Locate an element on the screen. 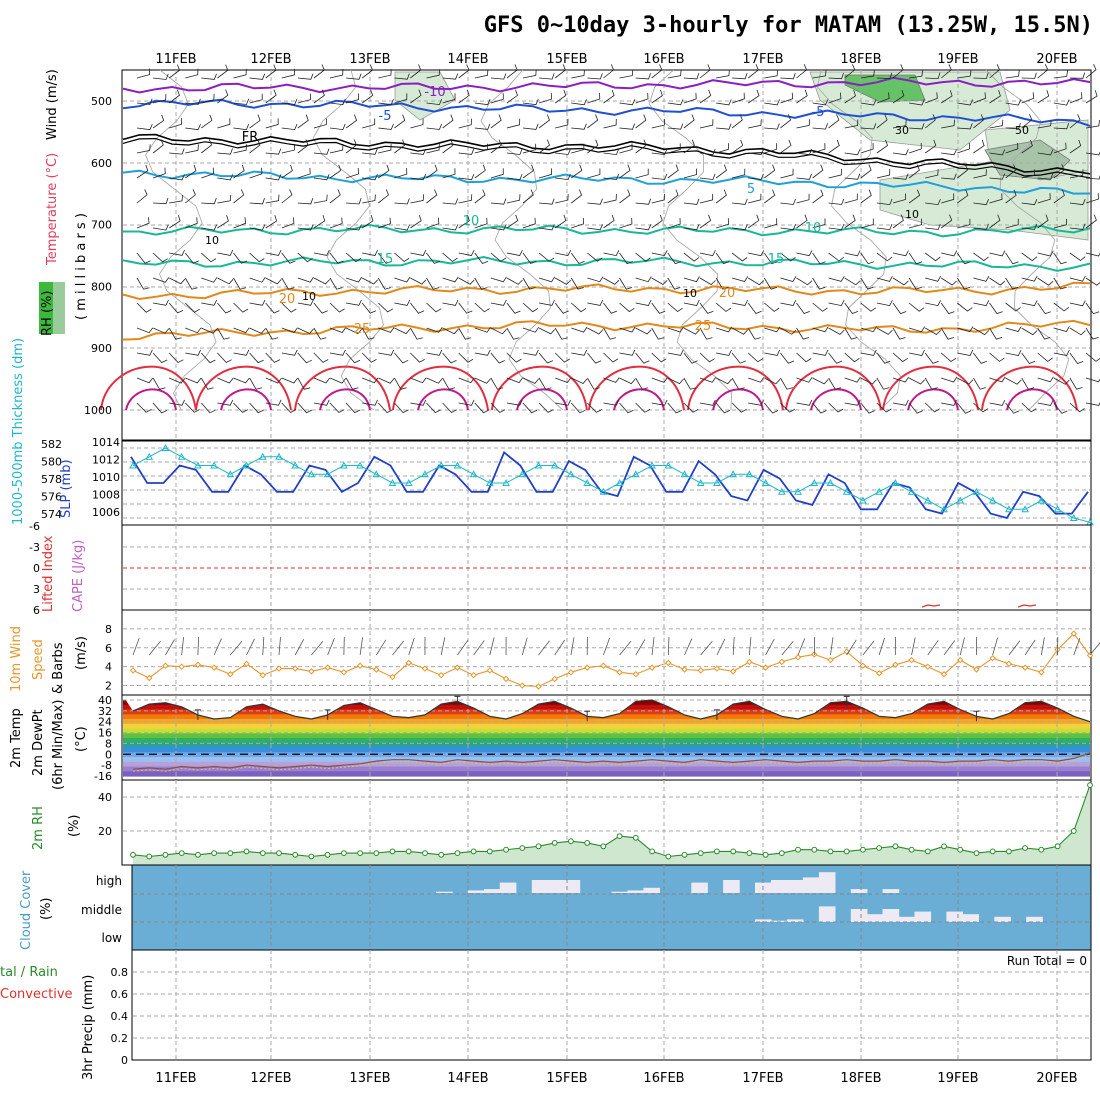 The width and height of the screenshot is (1100, 1100). cloud-row-labels: high middle low is located at coordinates (101, 909).